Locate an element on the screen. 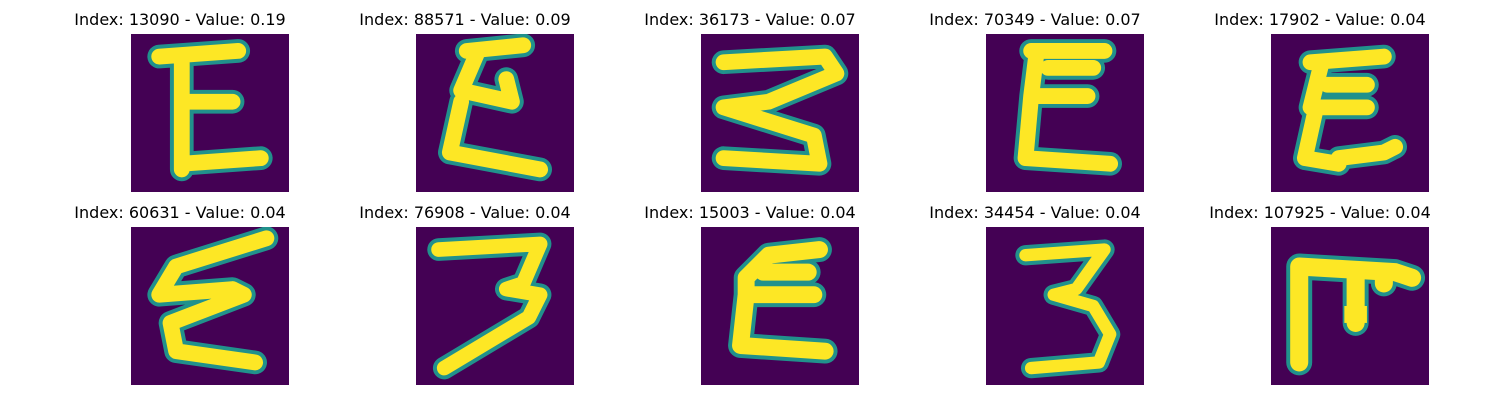  panel-title: Index: 60631 - Value: 0.04 is located at coordinates (180, 212).